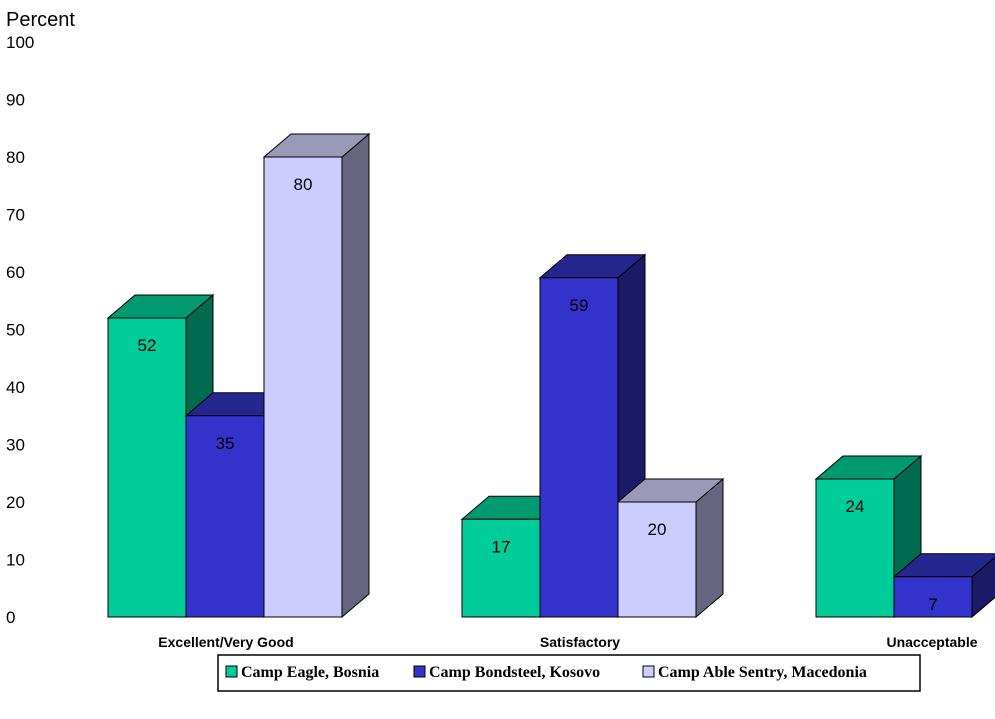  What do you see at coordinates (762, 672) in the screenshot?
I see `legend-label: Camp Able Sentry, Macedonia` at bounding box center [762, 672].